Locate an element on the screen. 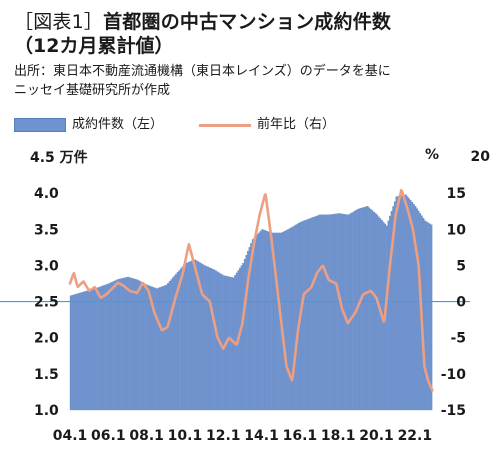 The width and height of the screenshot is (500, 471). y-right-ticks: 20 15 10 5 0 -5 -10 -15 is located at coordinates (466, 284).